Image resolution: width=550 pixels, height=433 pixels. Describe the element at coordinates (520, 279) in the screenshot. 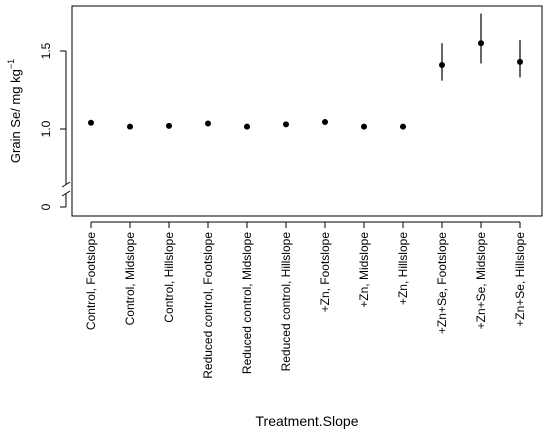

I see `x-tick-label: +Zn+Se, Hillslope` at that location.